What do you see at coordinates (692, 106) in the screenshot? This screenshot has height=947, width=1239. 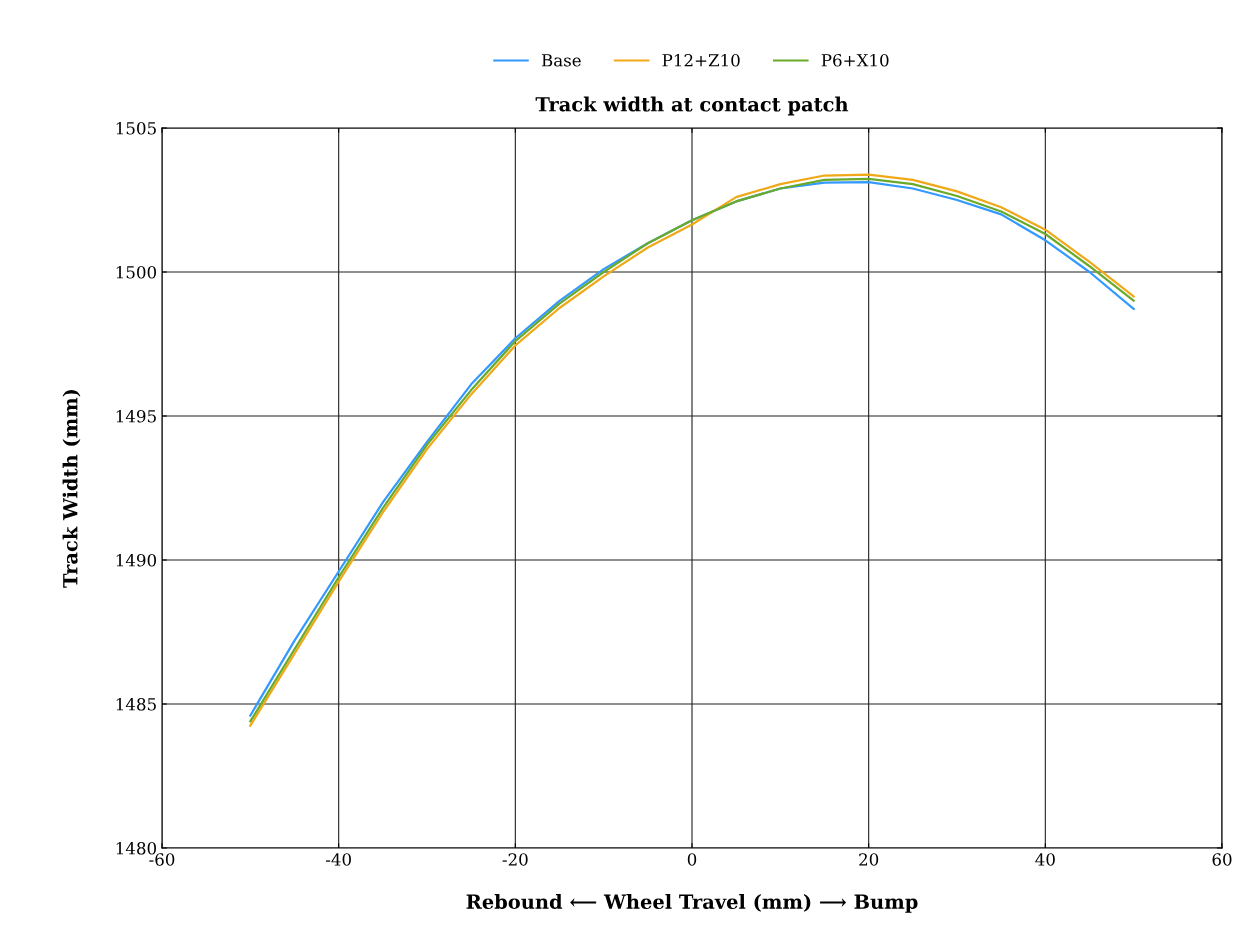 I see `chart-title: Track width at contact patch` at bounding box center [692, 106].